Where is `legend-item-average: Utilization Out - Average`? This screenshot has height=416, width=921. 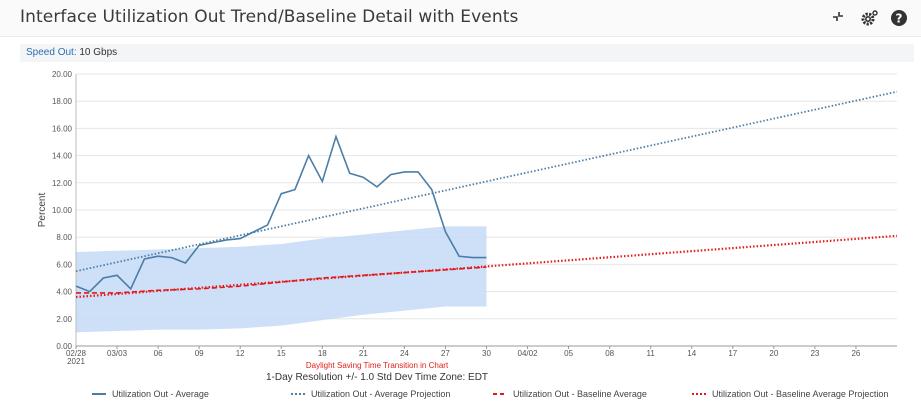
legend-item-average: Utilization Out - Average is located at coordinates (150, 394).